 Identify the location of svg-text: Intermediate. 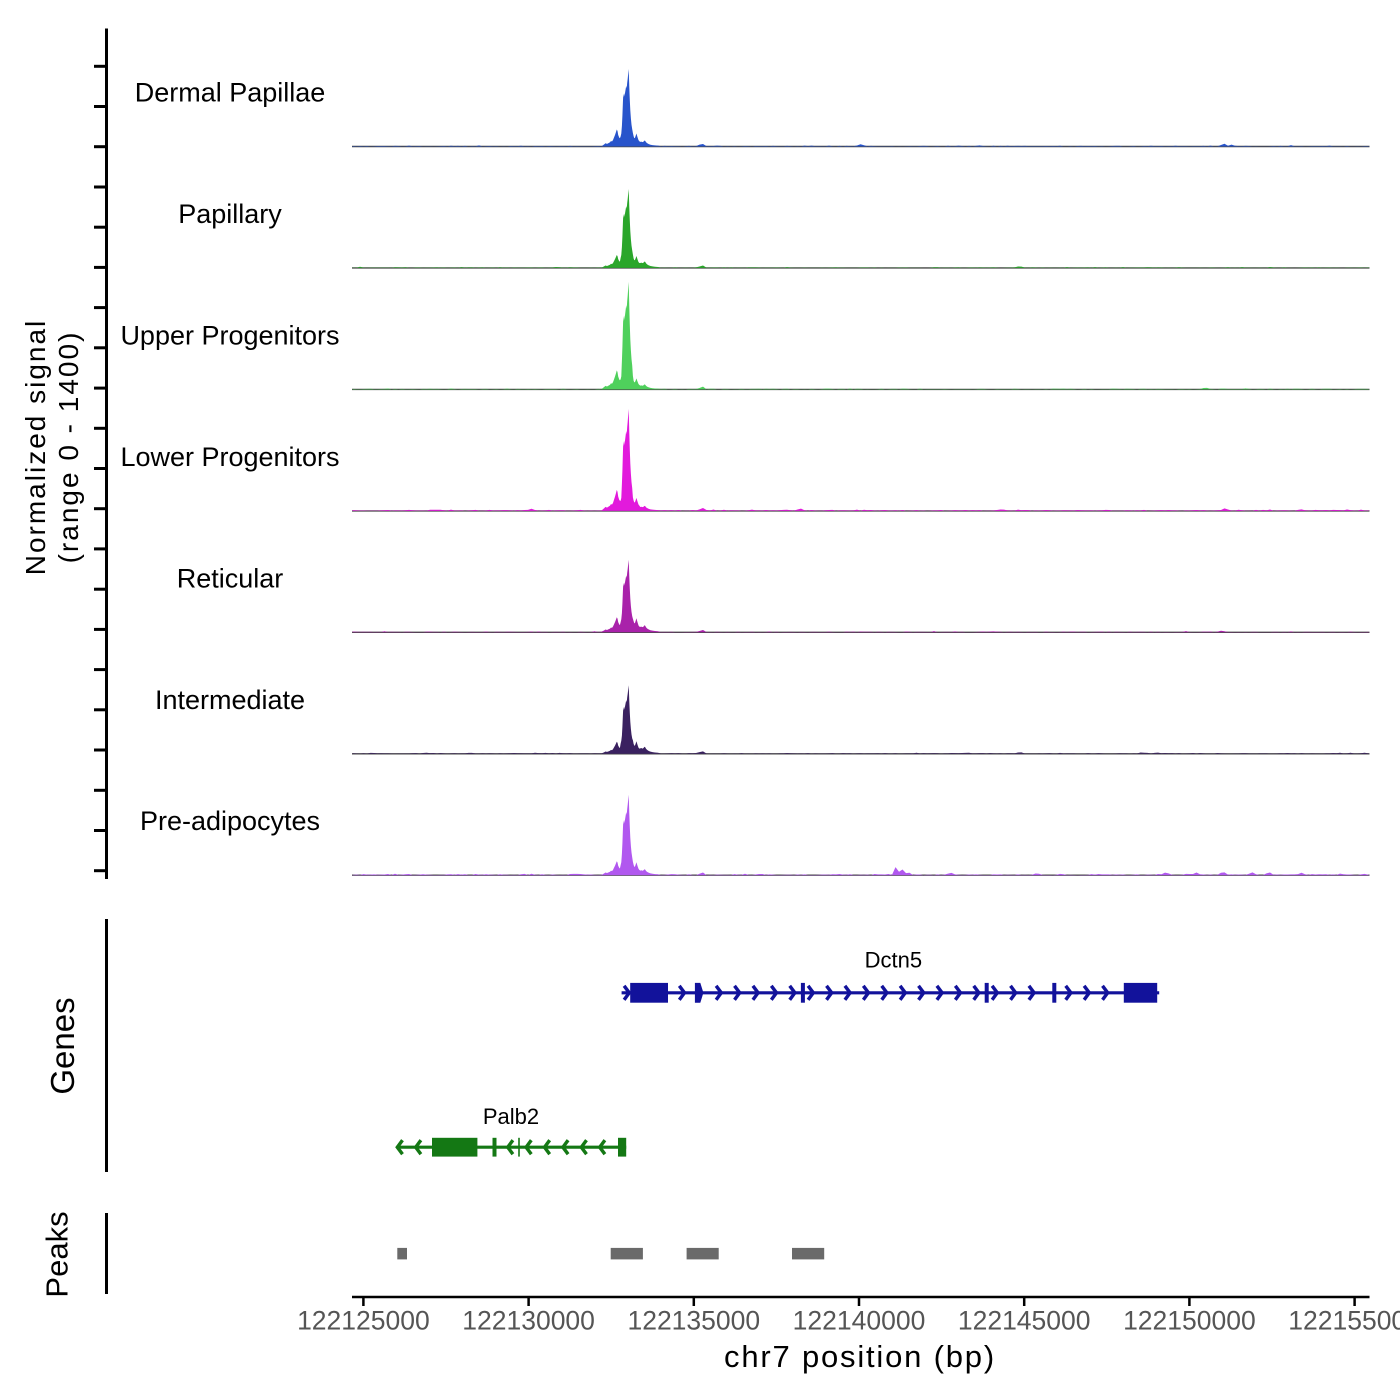
(230, 700).